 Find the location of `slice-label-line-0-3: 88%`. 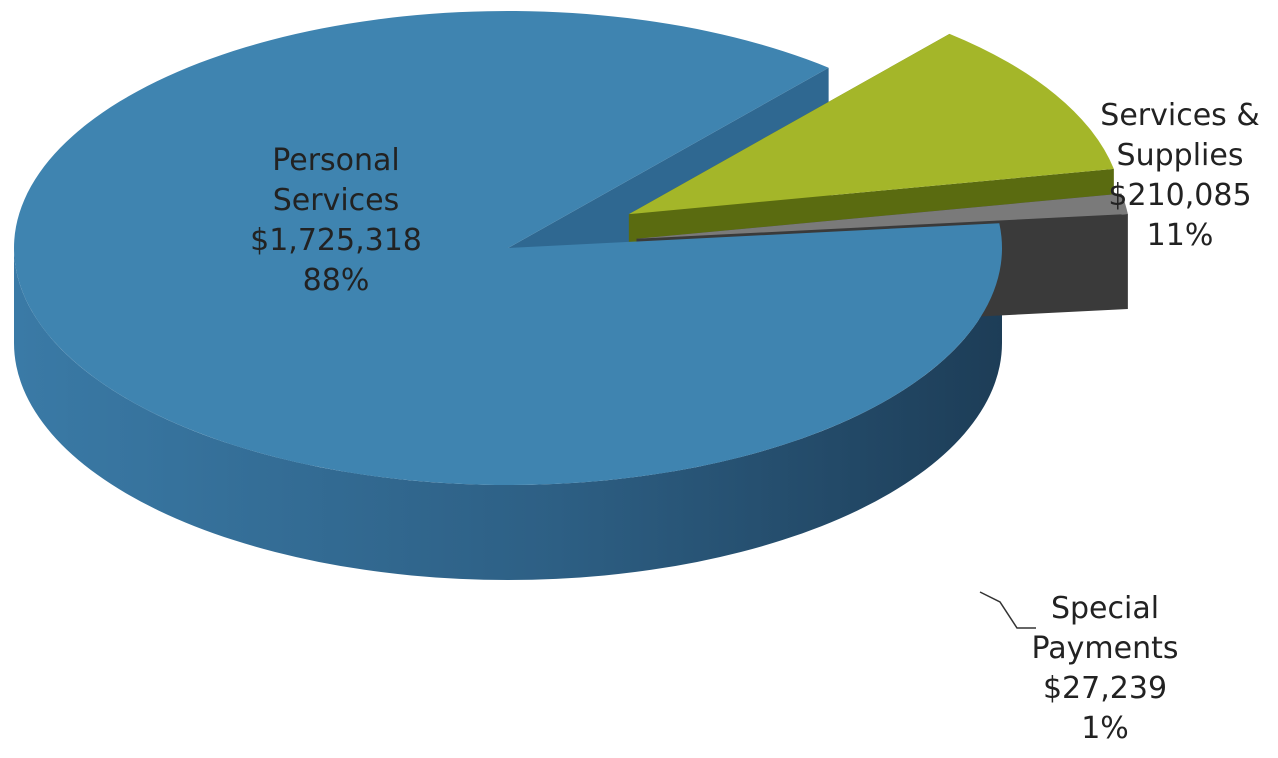

slice-label-line-0-3: 88% is located at coordinates (336, 280).